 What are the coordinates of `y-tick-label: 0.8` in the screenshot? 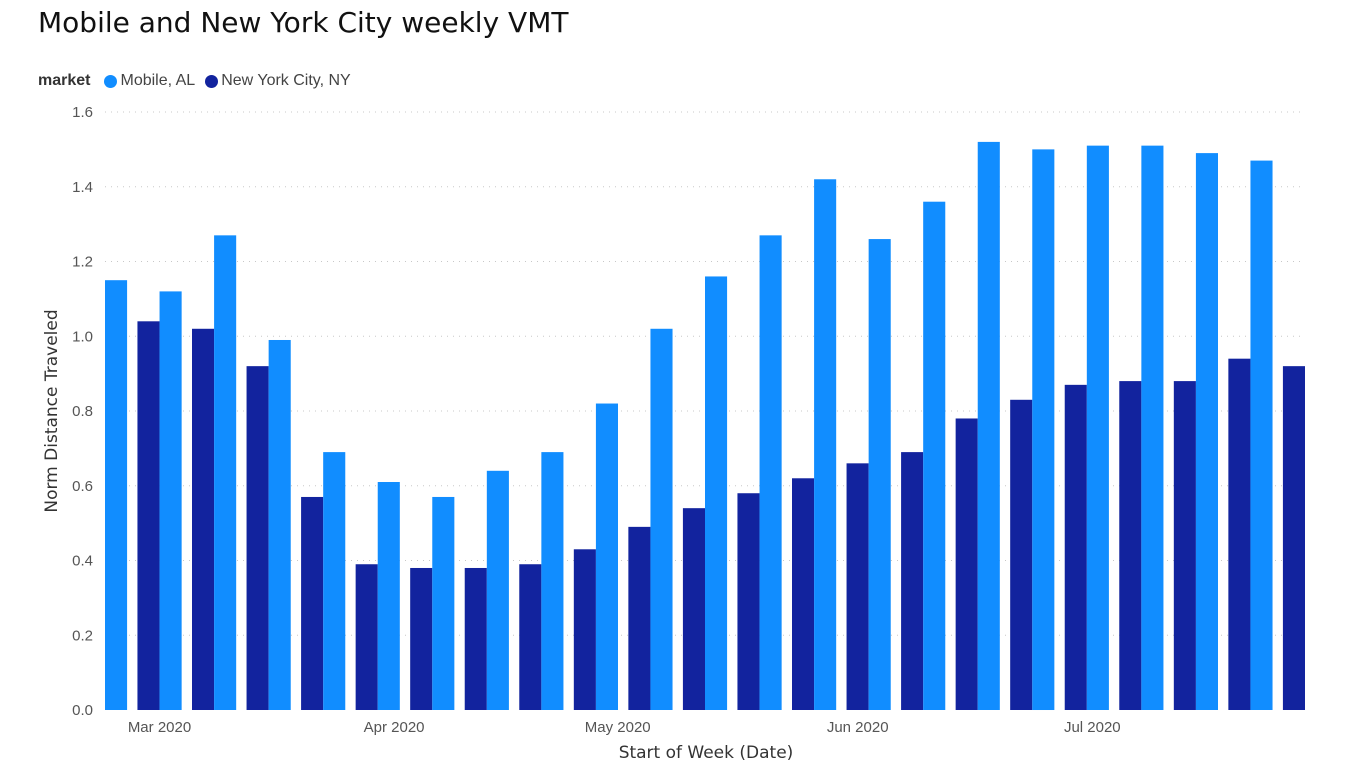 It's located at (82, 411).